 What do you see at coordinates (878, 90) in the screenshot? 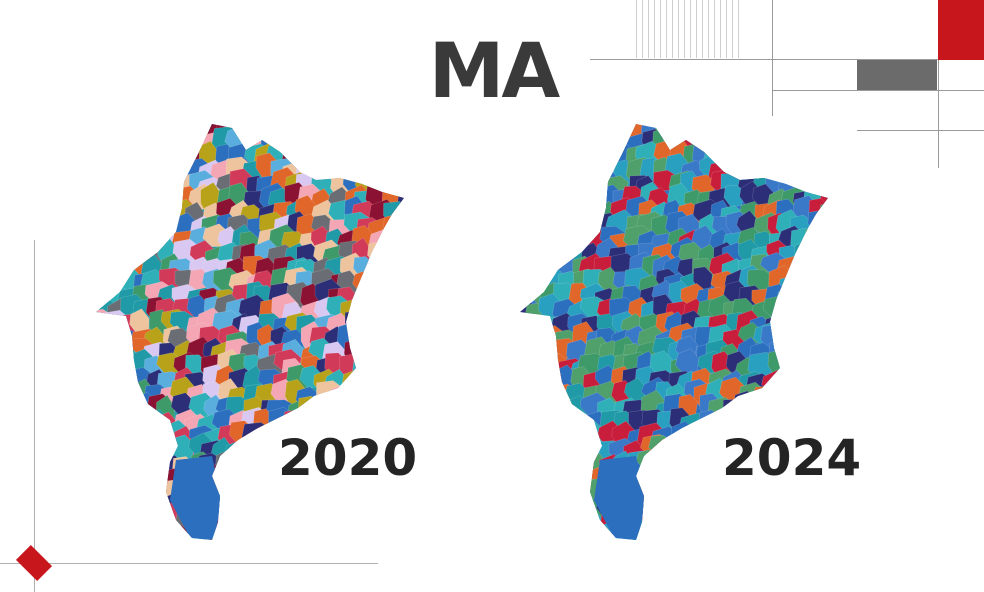
I see `mid-horizontal-line` at bounding box center [878, 90].